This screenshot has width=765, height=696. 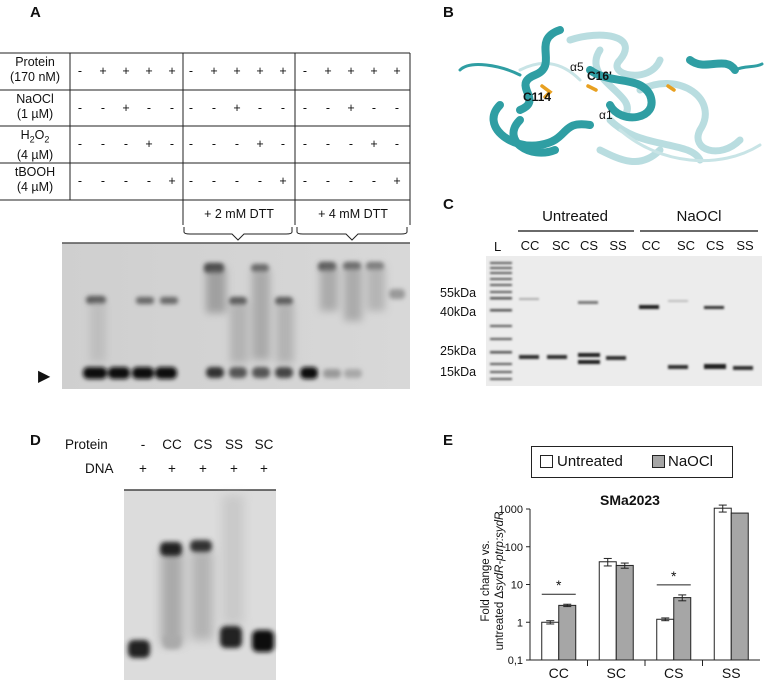 What do you see at coordinates (172, 181) in the screenshot?
I see `mark-r3-c4: +` at bounding box center [172, 181].